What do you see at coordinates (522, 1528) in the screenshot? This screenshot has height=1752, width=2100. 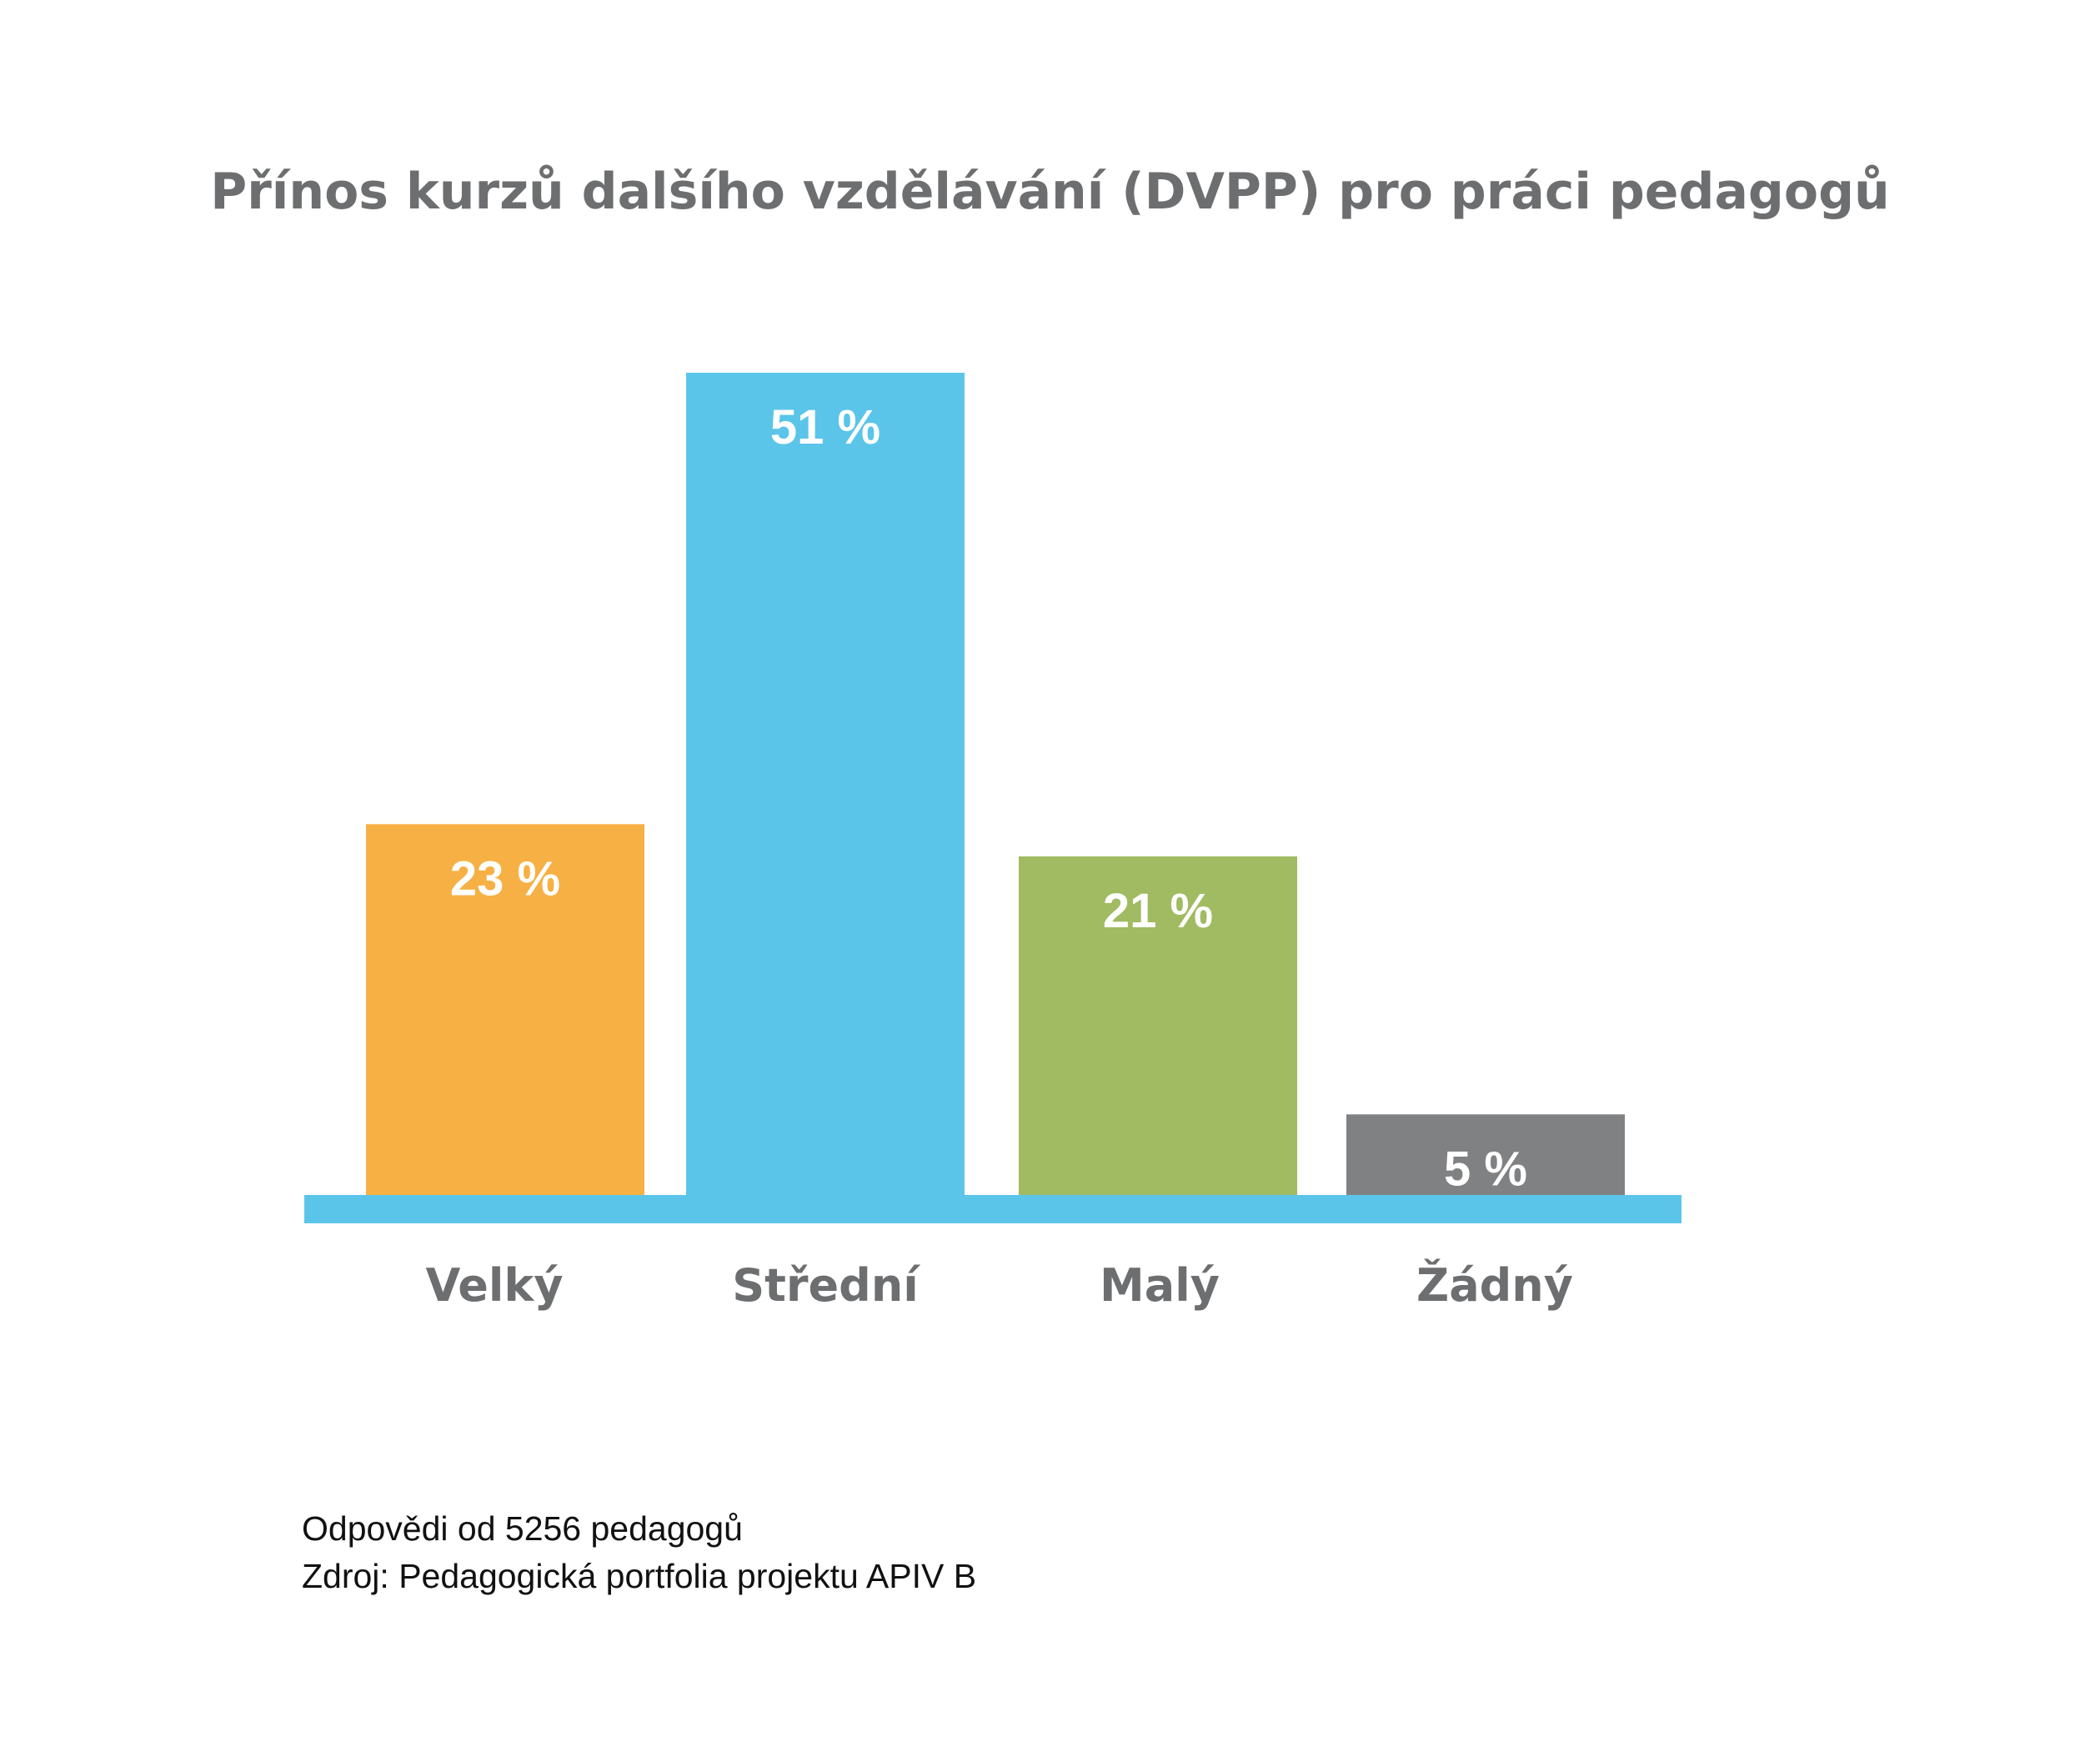 I see `responses-note: Odpovědi od 5256 pedagogů` at bounding box center [522, 1528].